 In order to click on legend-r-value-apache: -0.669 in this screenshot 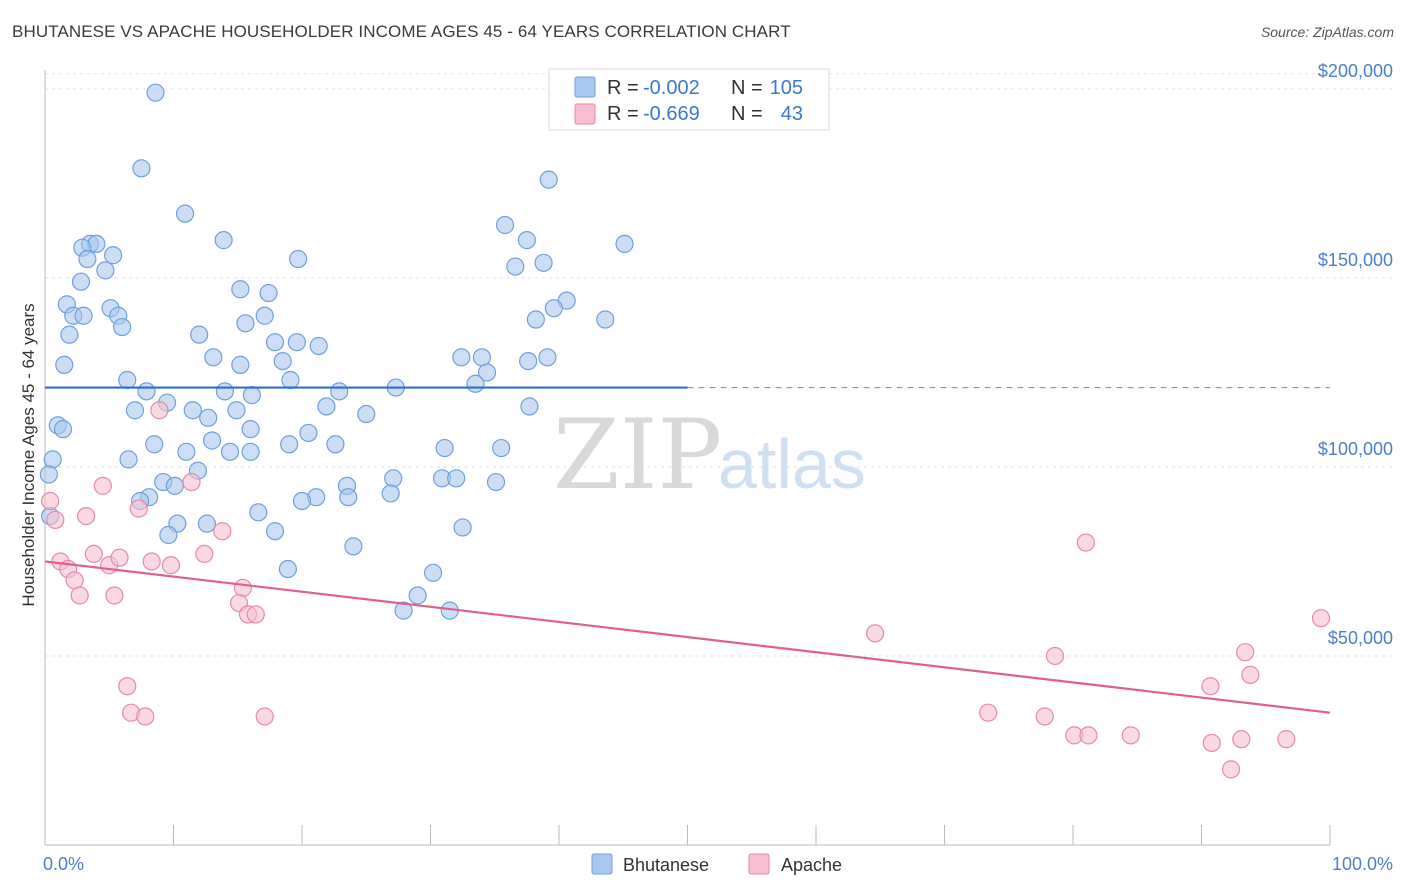, I will do `click(671, 114)`.